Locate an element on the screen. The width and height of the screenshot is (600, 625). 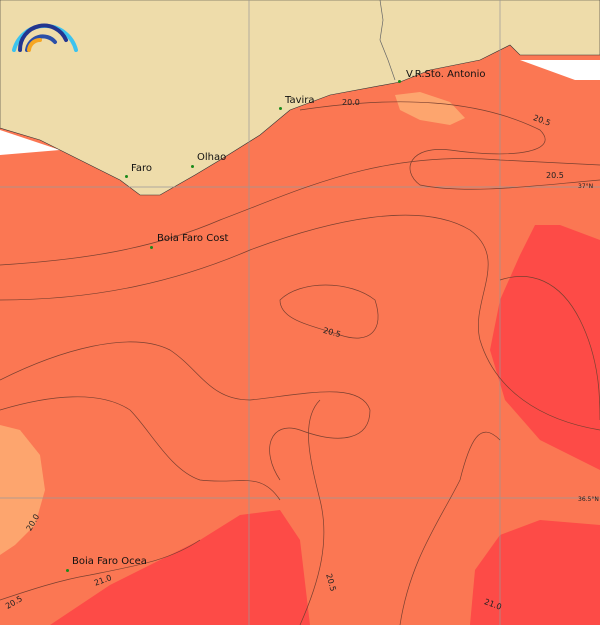
warm-region-south is located at coordinates (180, 567).